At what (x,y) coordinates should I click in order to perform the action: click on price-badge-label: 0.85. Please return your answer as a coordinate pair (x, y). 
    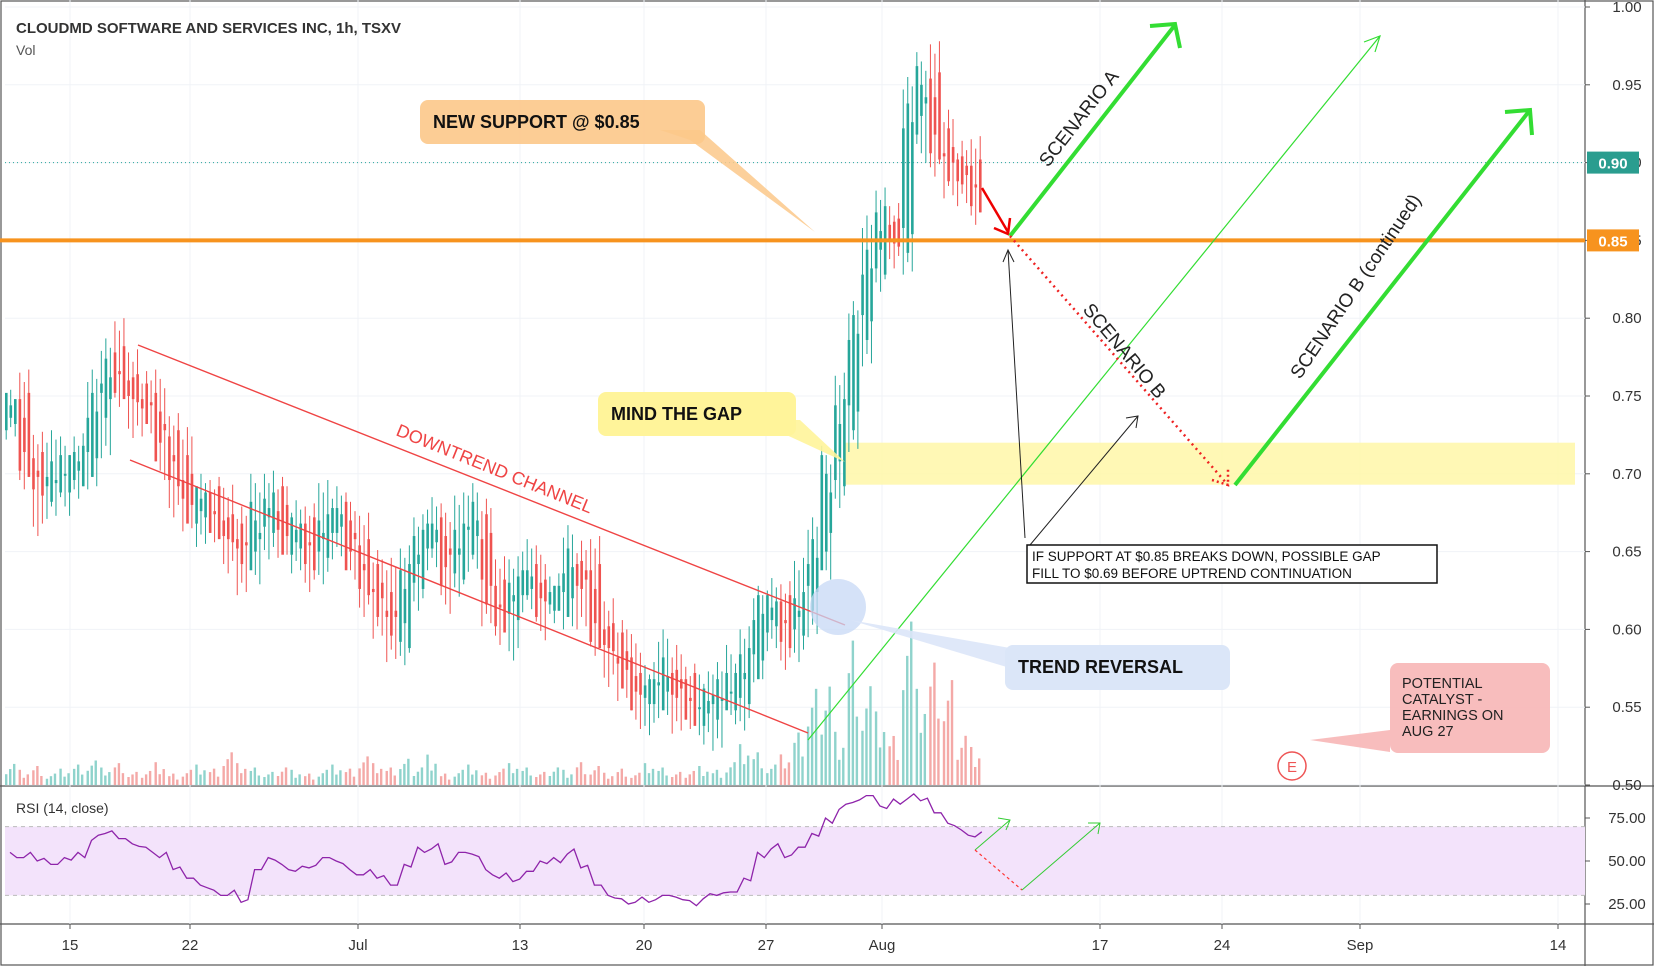
    Looking at the image, I should click on (1612, 241).